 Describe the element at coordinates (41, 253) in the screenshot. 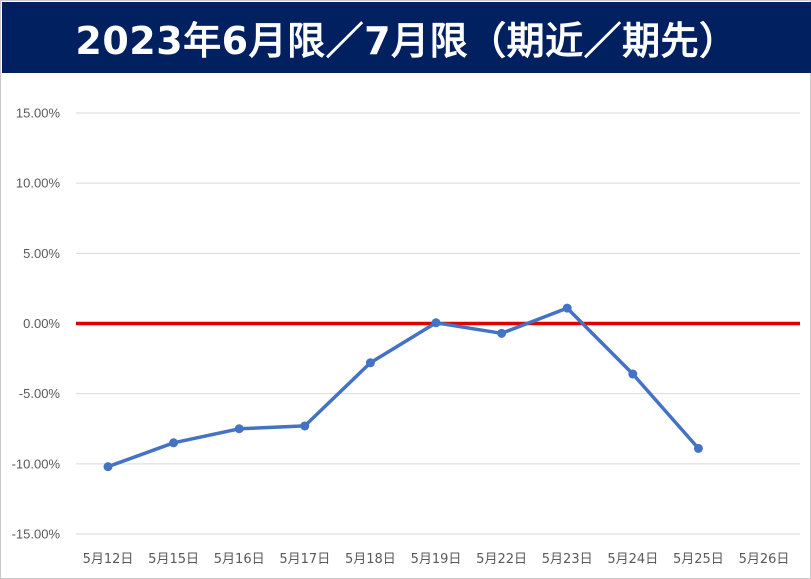

I see `y-tick-label: 5.00%` at that location.